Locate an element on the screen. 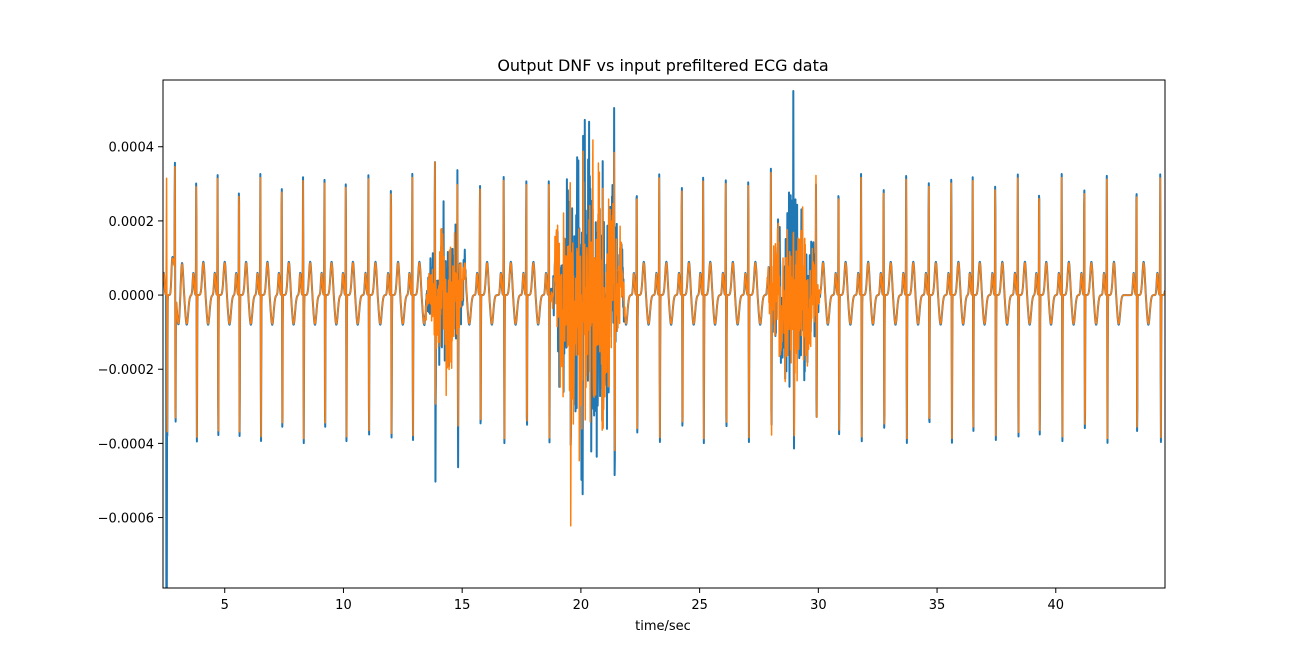 The width and height of the screenshot is (1294, 662). x-tick-label: 20 is located at coordinates (581, 605).